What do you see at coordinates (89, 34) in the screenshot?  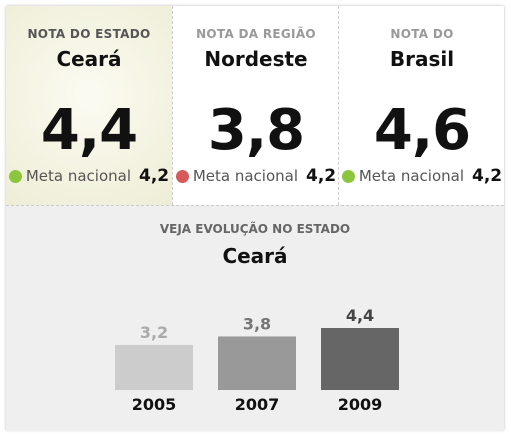 I see `card-label: NOTA DO ESTADO` at bounding box center [89, 34].